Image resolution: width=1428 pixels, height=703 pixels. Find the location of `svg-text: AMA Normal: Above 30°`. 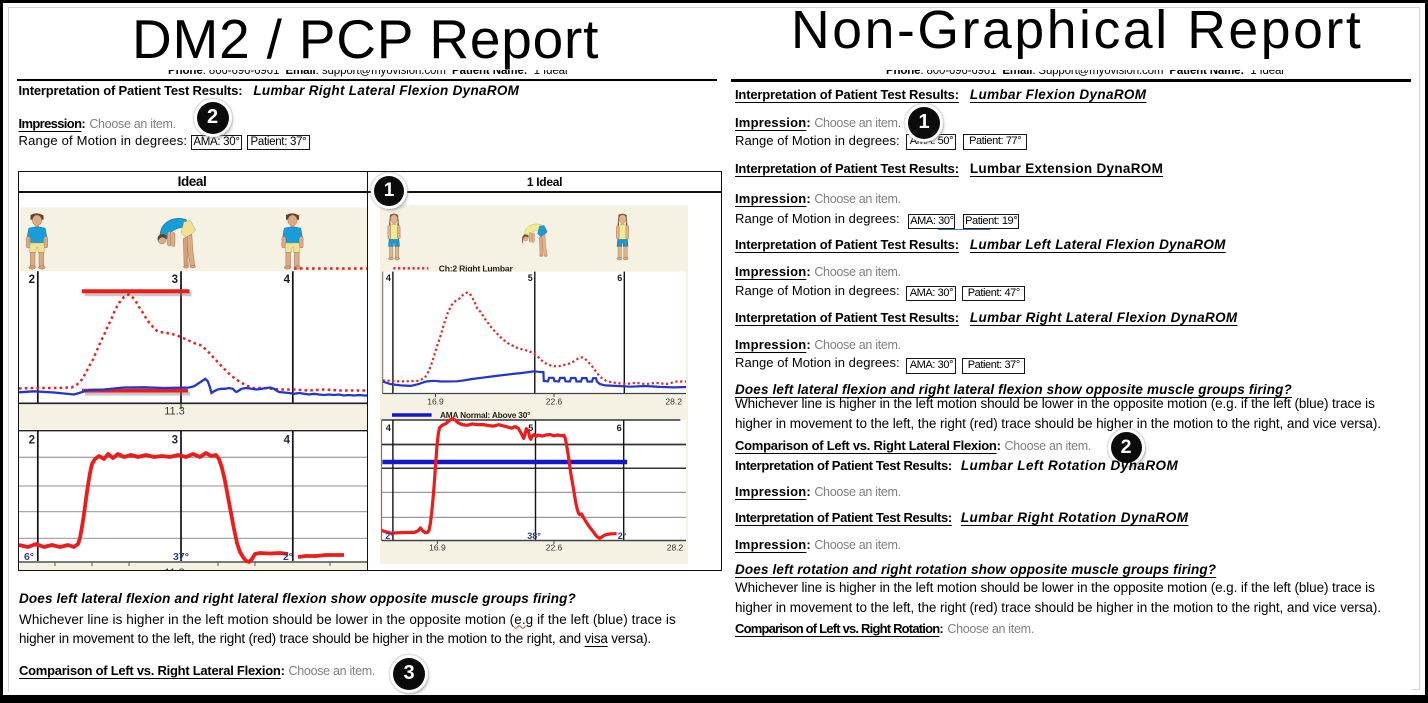

svg-text: AMA Normal: Above 30° is located at coordinates (485, 415).